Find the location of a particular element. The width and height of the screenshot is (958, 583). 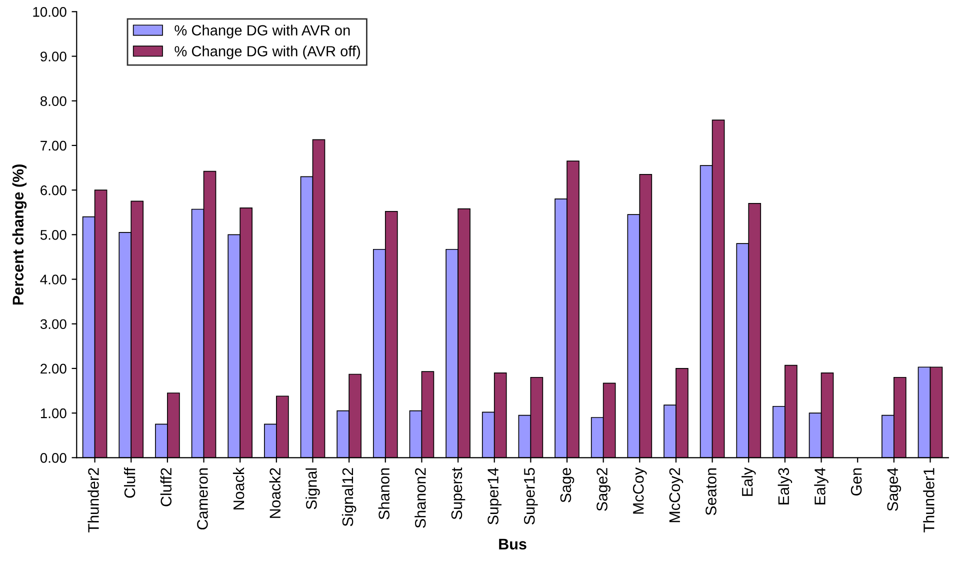

x-tick-label: Shanon2 is located at coordinates (420, 498).